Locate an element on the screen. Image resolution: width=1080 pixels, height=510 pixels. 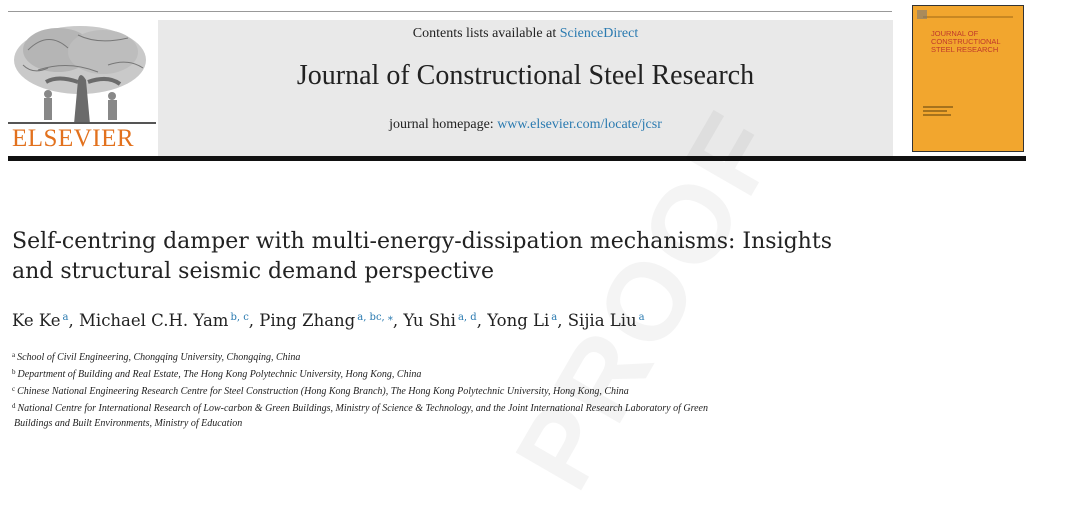
affiliation-mark: b is located at coordinates (14, 372).